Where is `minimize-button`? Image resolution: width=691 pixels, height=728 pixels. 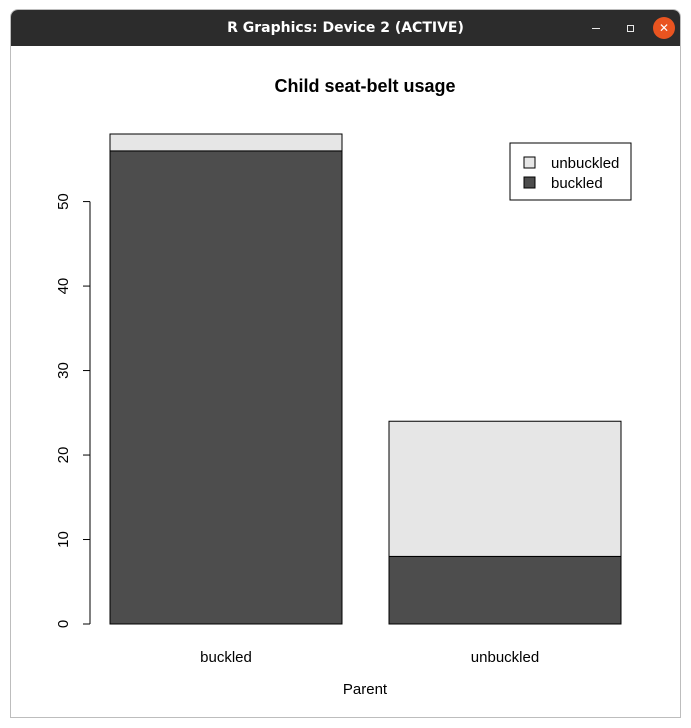
minimize-button is located at coordinates (596, 28).